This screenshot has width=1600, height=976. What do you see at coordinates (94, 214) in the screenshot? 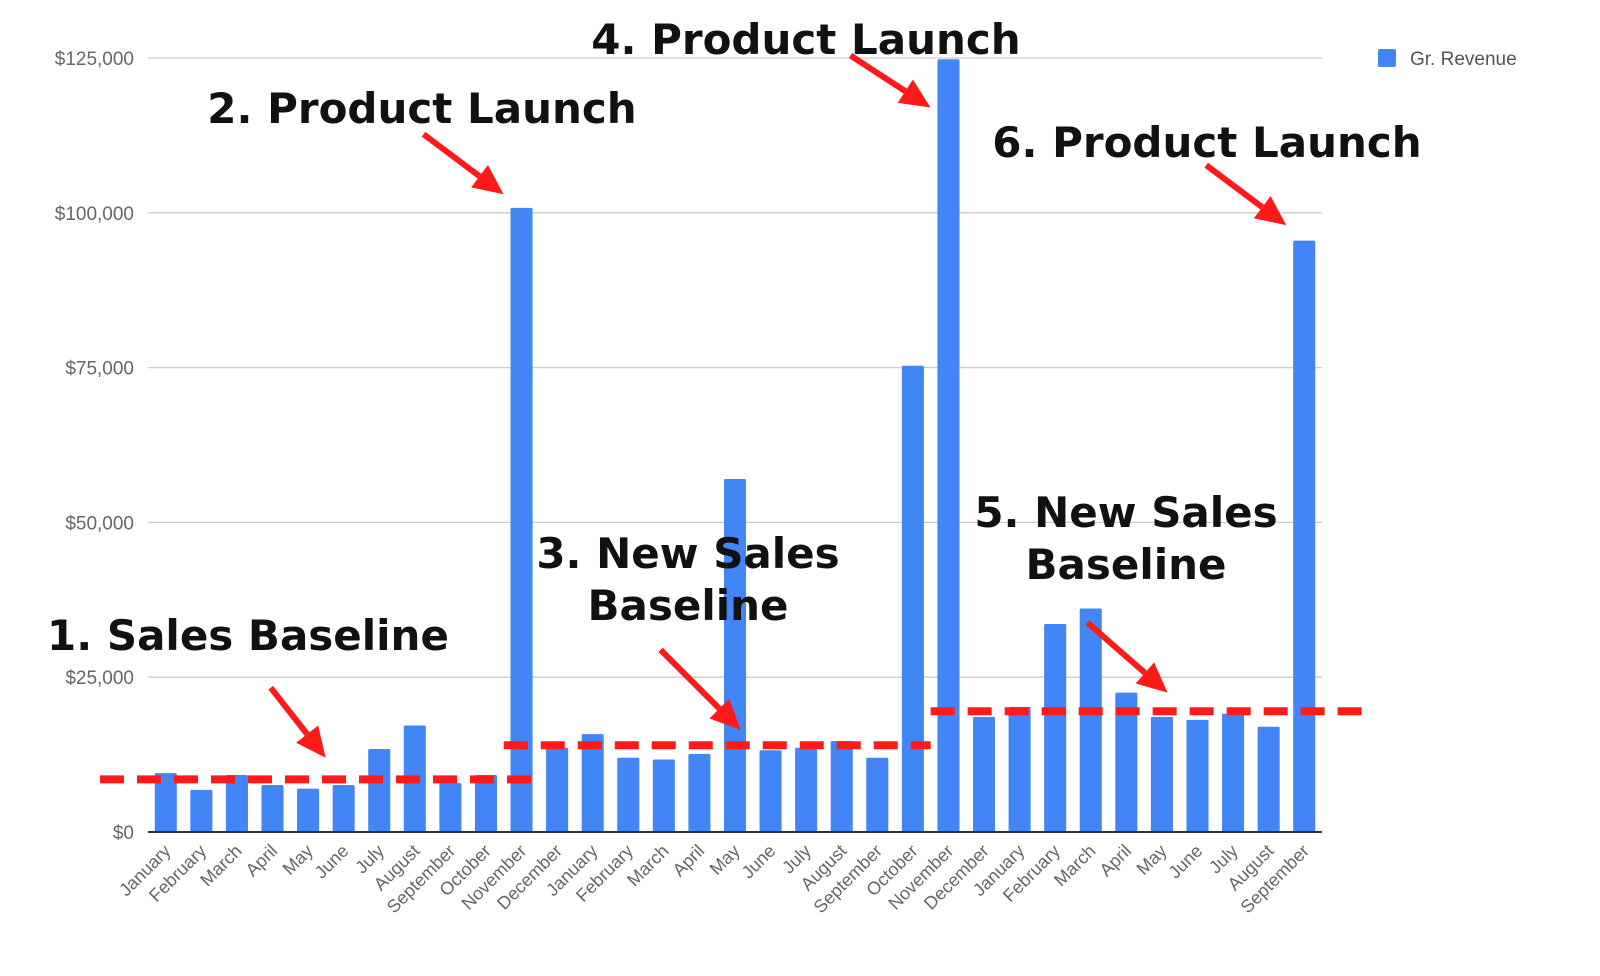
I see `y-tick-label: $100,000` at bounding box center [94, 214].